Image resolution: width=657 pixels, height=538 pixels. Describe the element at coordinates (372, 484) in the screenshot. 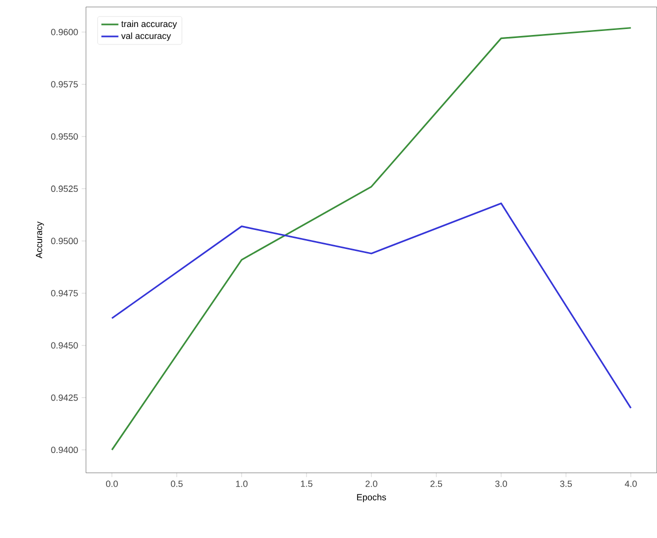

I see `x-tick-label: 2.0` at that location.